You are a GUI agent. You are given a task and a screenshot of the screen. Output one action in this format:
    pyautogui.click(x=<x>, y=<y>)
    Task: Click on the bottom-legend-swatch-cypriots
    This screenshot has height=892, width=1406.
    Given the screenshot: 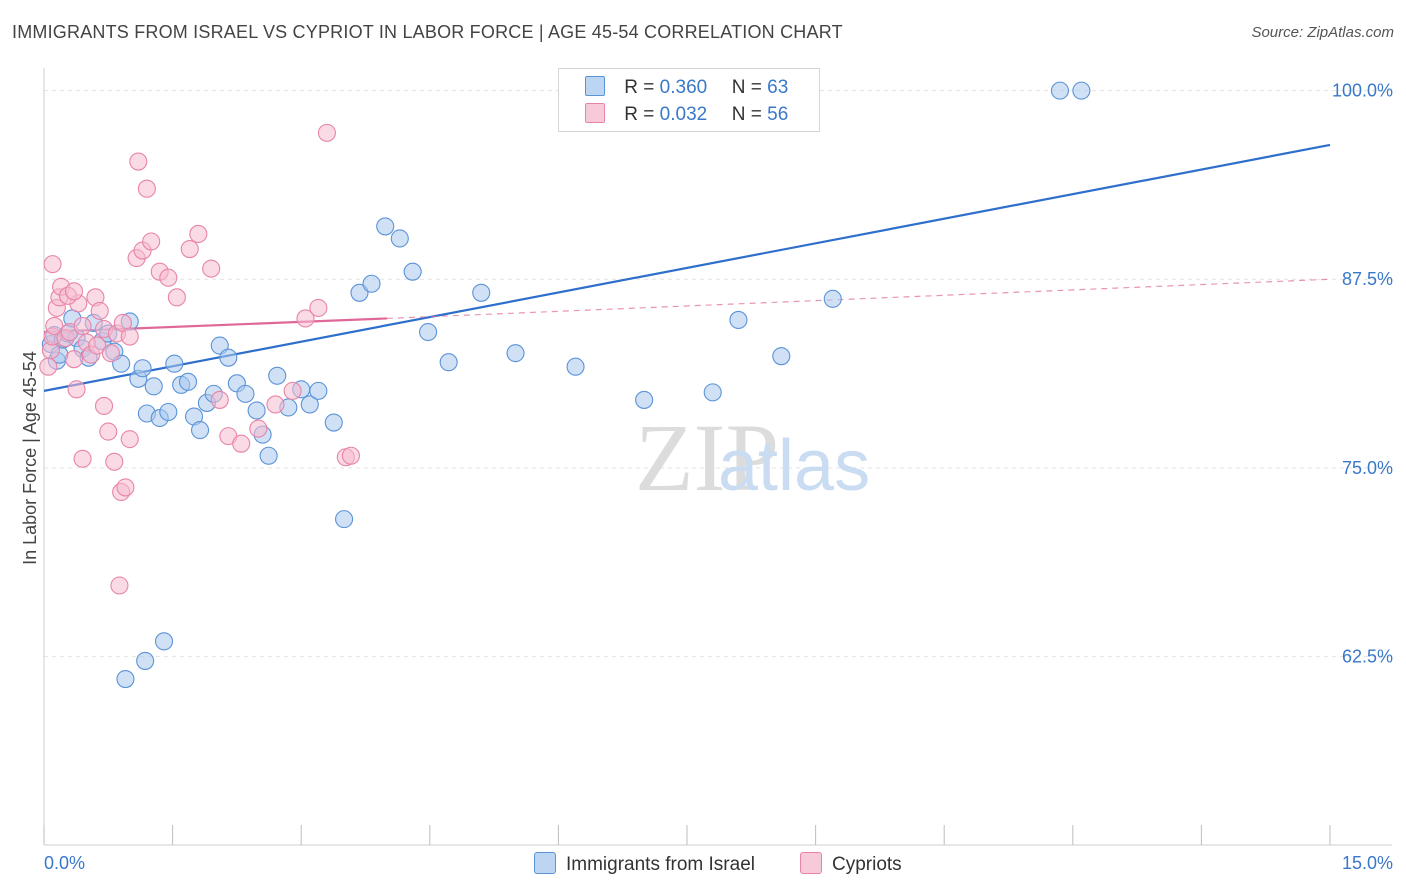 What is the action you would take?
    pyautogui.click(x=811, y=863)
    